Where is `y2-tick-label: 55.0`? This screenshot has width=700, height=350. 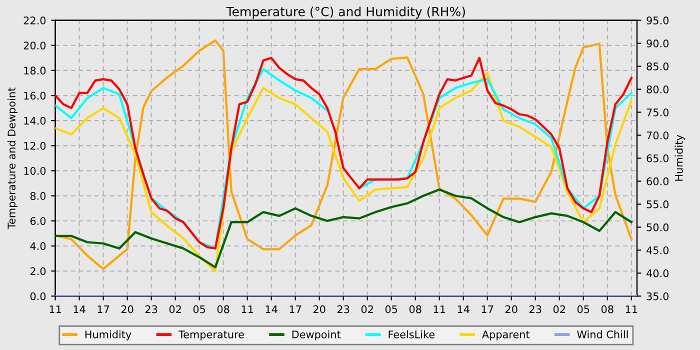
y2-tick-label: 55.0 is located at coordinates (657, 204).